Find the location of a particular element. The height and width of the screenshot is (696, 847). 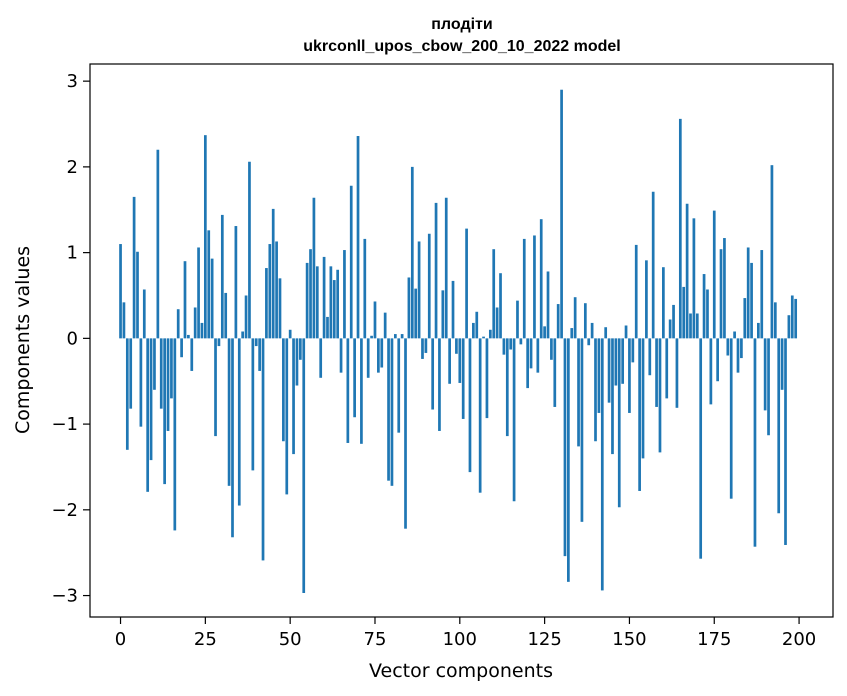

x-tick-label: 100 is located at coordinates (460, 639).